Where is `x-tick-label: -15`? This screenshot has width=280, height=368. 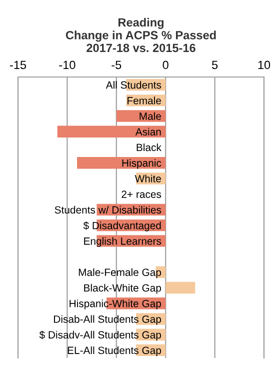 x-tick-label: -15 is located at coordinates (18, 65).